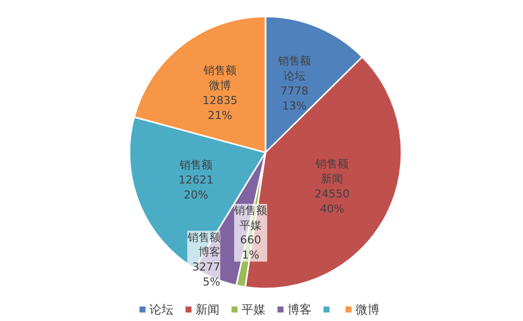 This screenshot has width=523, height=321. I want to click on data-label: 660 1%, so click(251, 248).